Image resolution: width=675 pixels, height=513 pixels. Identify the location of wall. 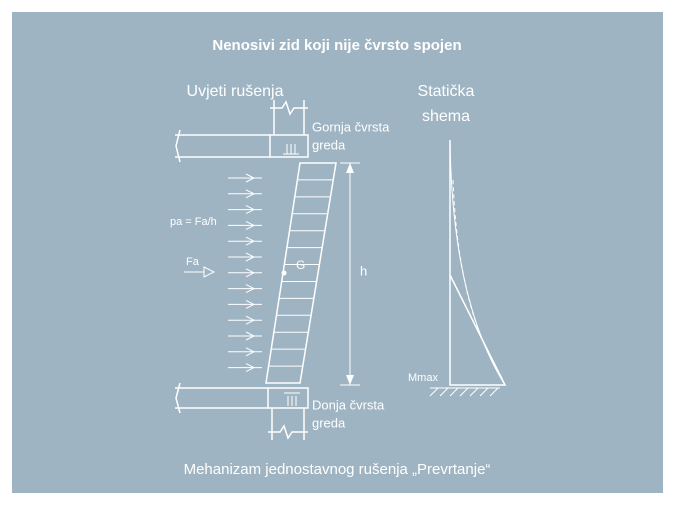
(301, 273).